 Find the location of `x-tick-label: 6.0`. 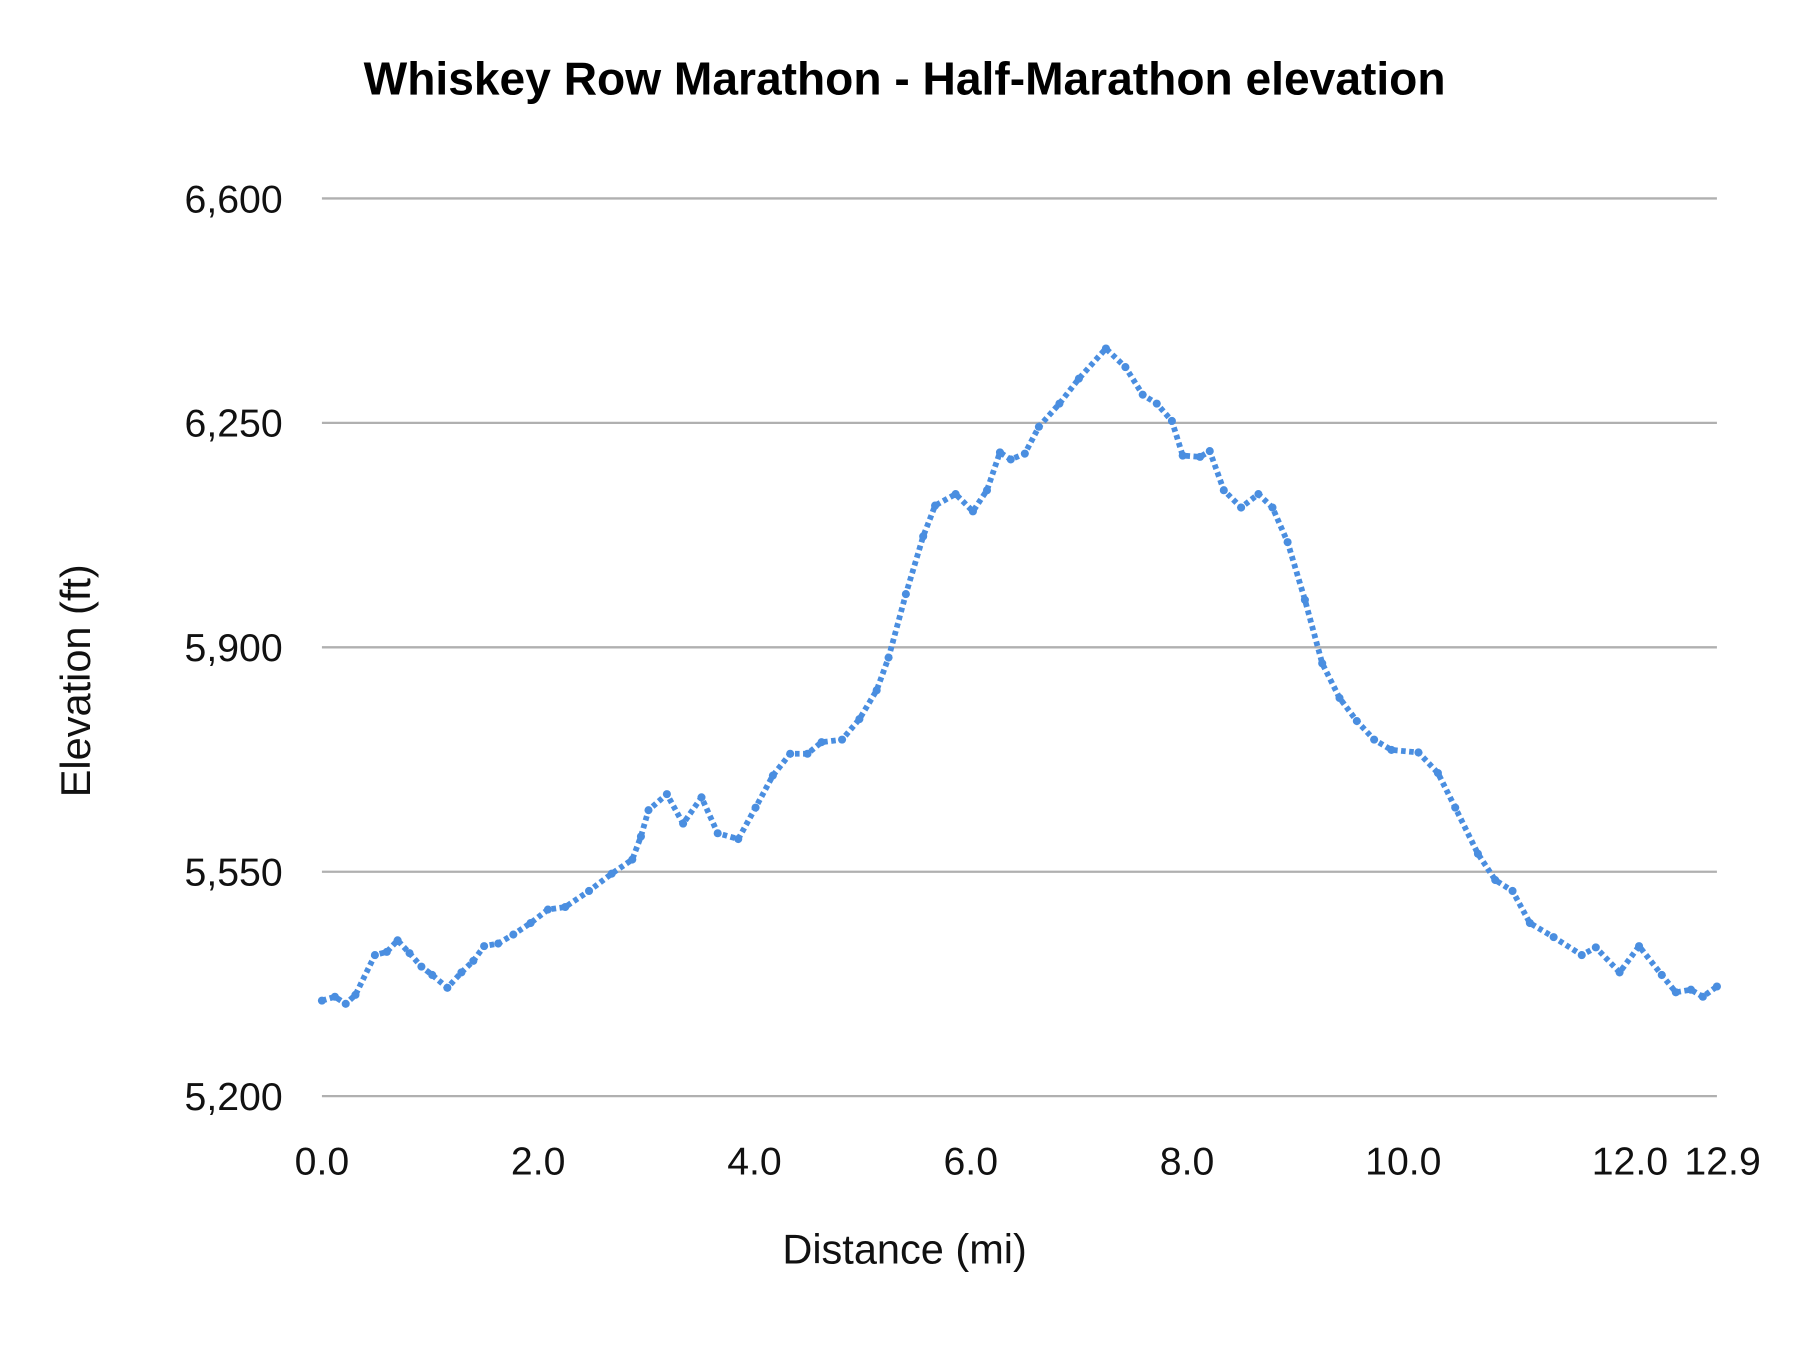

x-tick-label: 6.0 is located at coordinates (970, 1162).